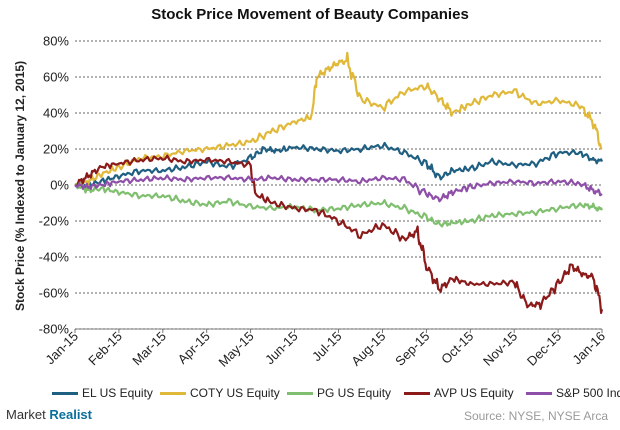 The image size is (620, 430). I want to click on y-tick-label: 0%, so click(59, 185).